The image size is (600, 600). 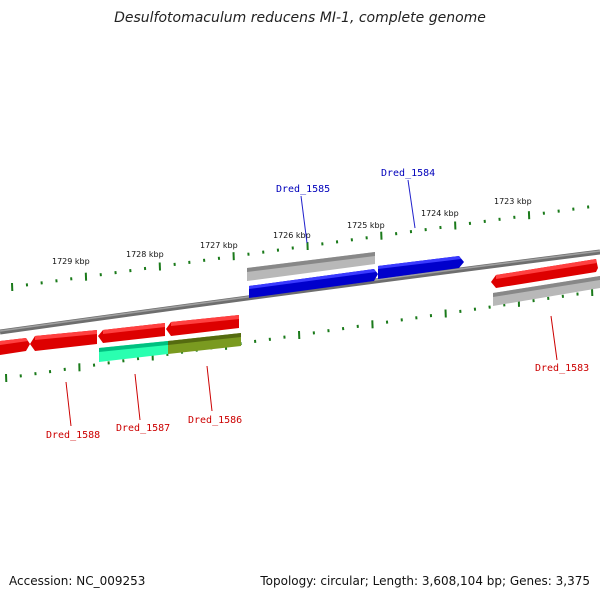 I want to click on label-dred-1588: Dred_1588, so click(x=73, y=435).